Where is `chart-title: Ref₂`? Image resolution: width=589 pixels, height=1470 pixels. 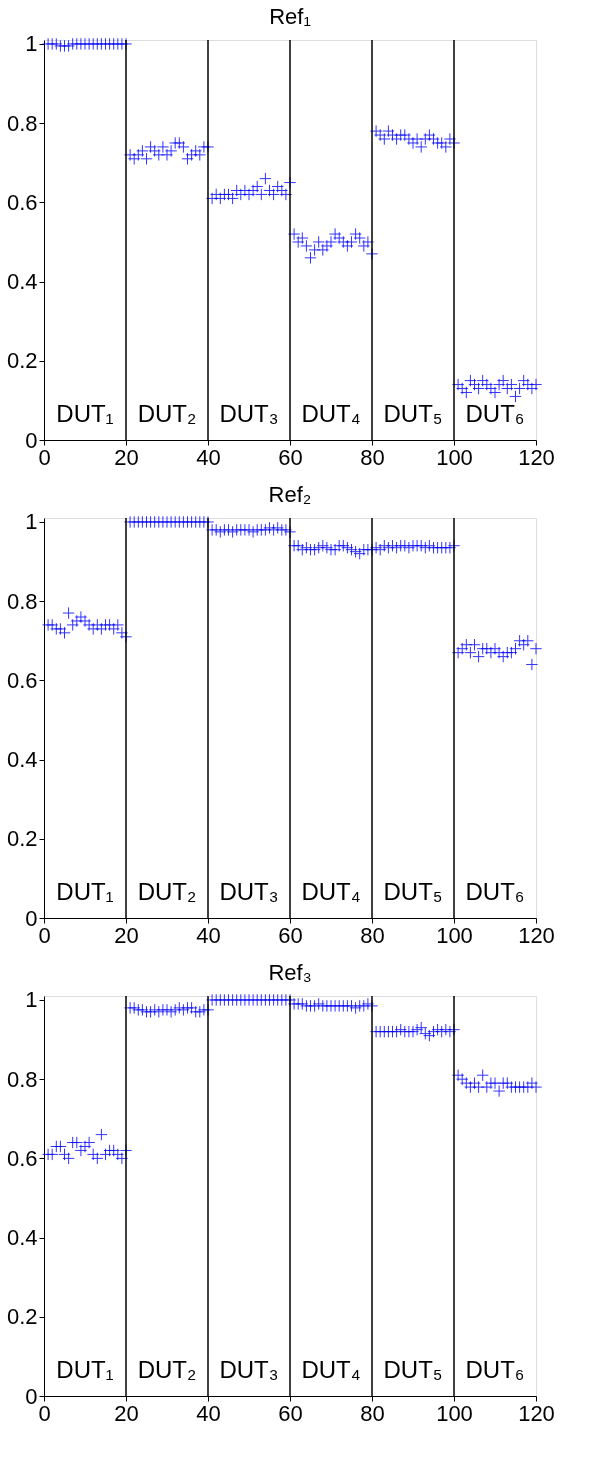
chart-title: Ref₂ is located at coordinates (290, 494).